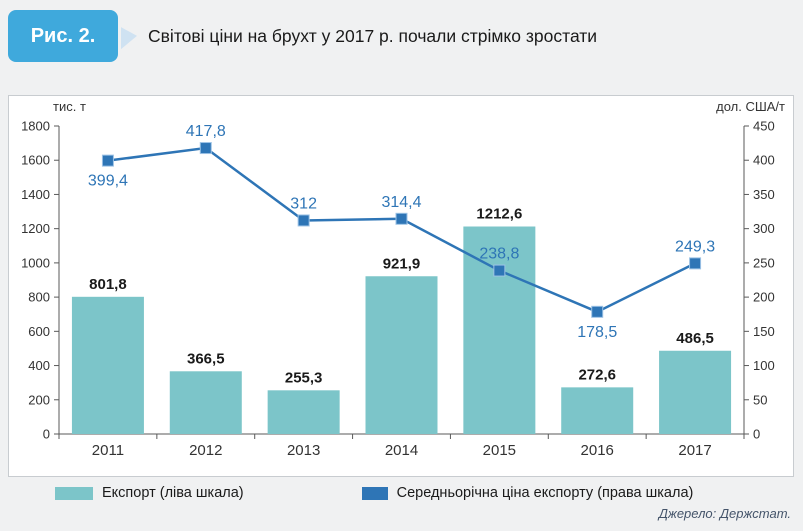 Image resolution: width=803 pixels, height=531 pixels. Describe the element at coordinates (35, 194) in the screenshot. I see `left-tick-label: 1400` at that location.